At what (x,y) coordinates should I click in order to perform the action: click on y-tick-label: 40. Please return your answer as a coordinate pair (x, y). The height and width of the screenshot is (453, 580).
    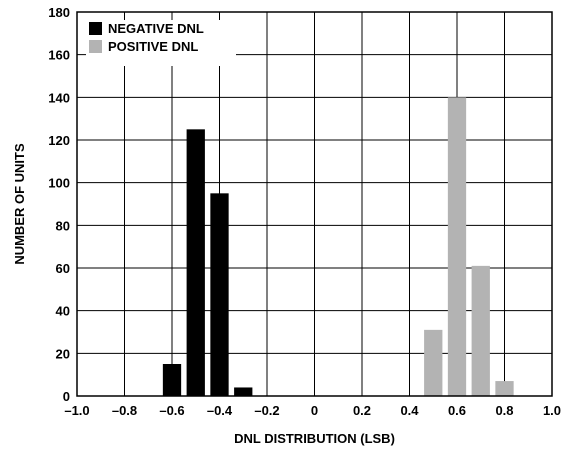
    Looking at the image, I should click on (63, 311).